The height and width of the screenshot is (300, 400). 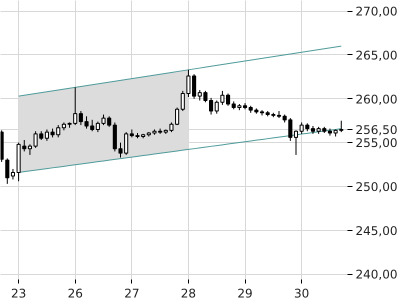 I want to click on y-tick-label: 256,50, so click(x=377, y=129).